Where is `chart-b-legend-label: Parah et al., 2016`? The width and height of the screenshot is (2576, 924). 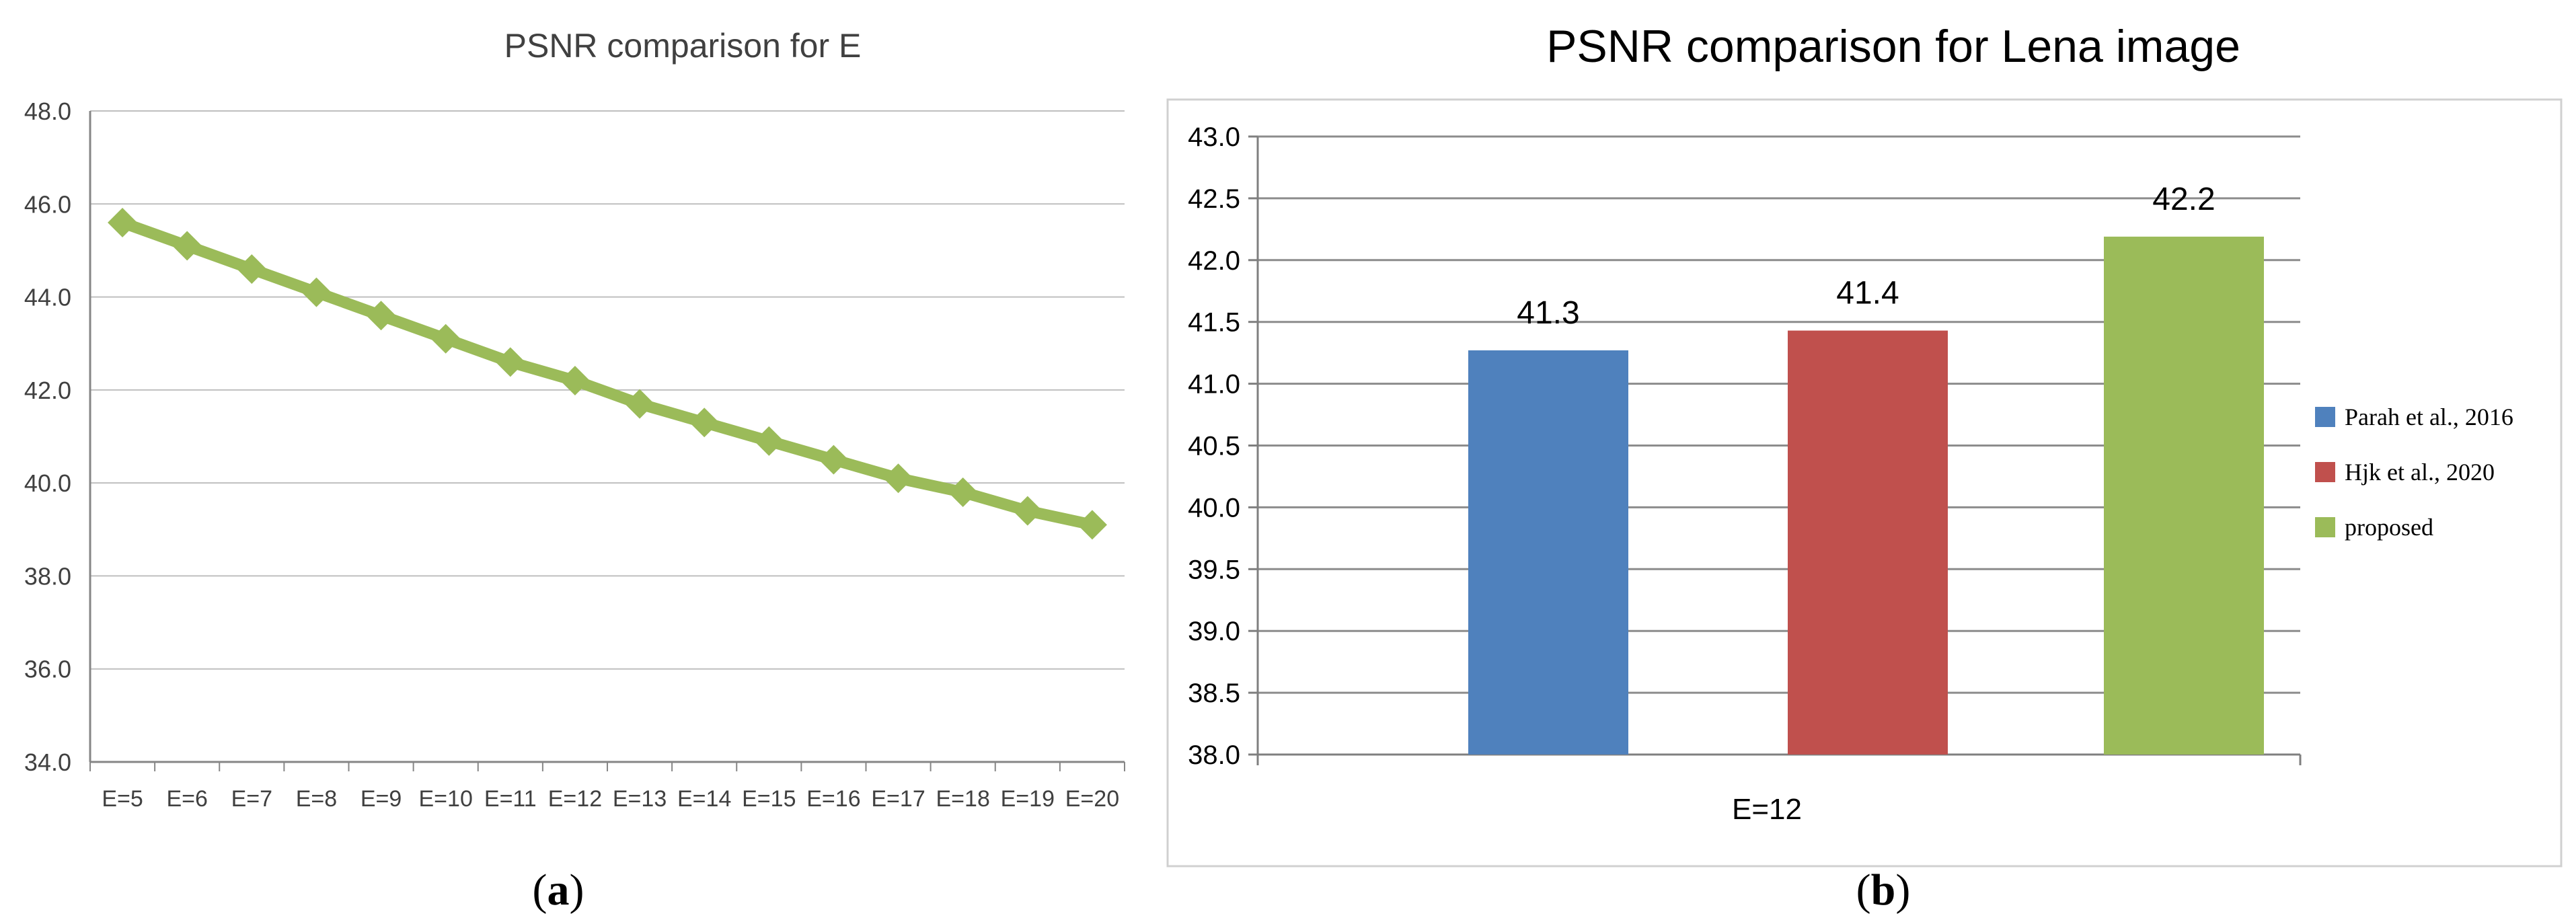
chart-b-legend-label: Parah et al., 2016 is located at coordinates (2429, 417).